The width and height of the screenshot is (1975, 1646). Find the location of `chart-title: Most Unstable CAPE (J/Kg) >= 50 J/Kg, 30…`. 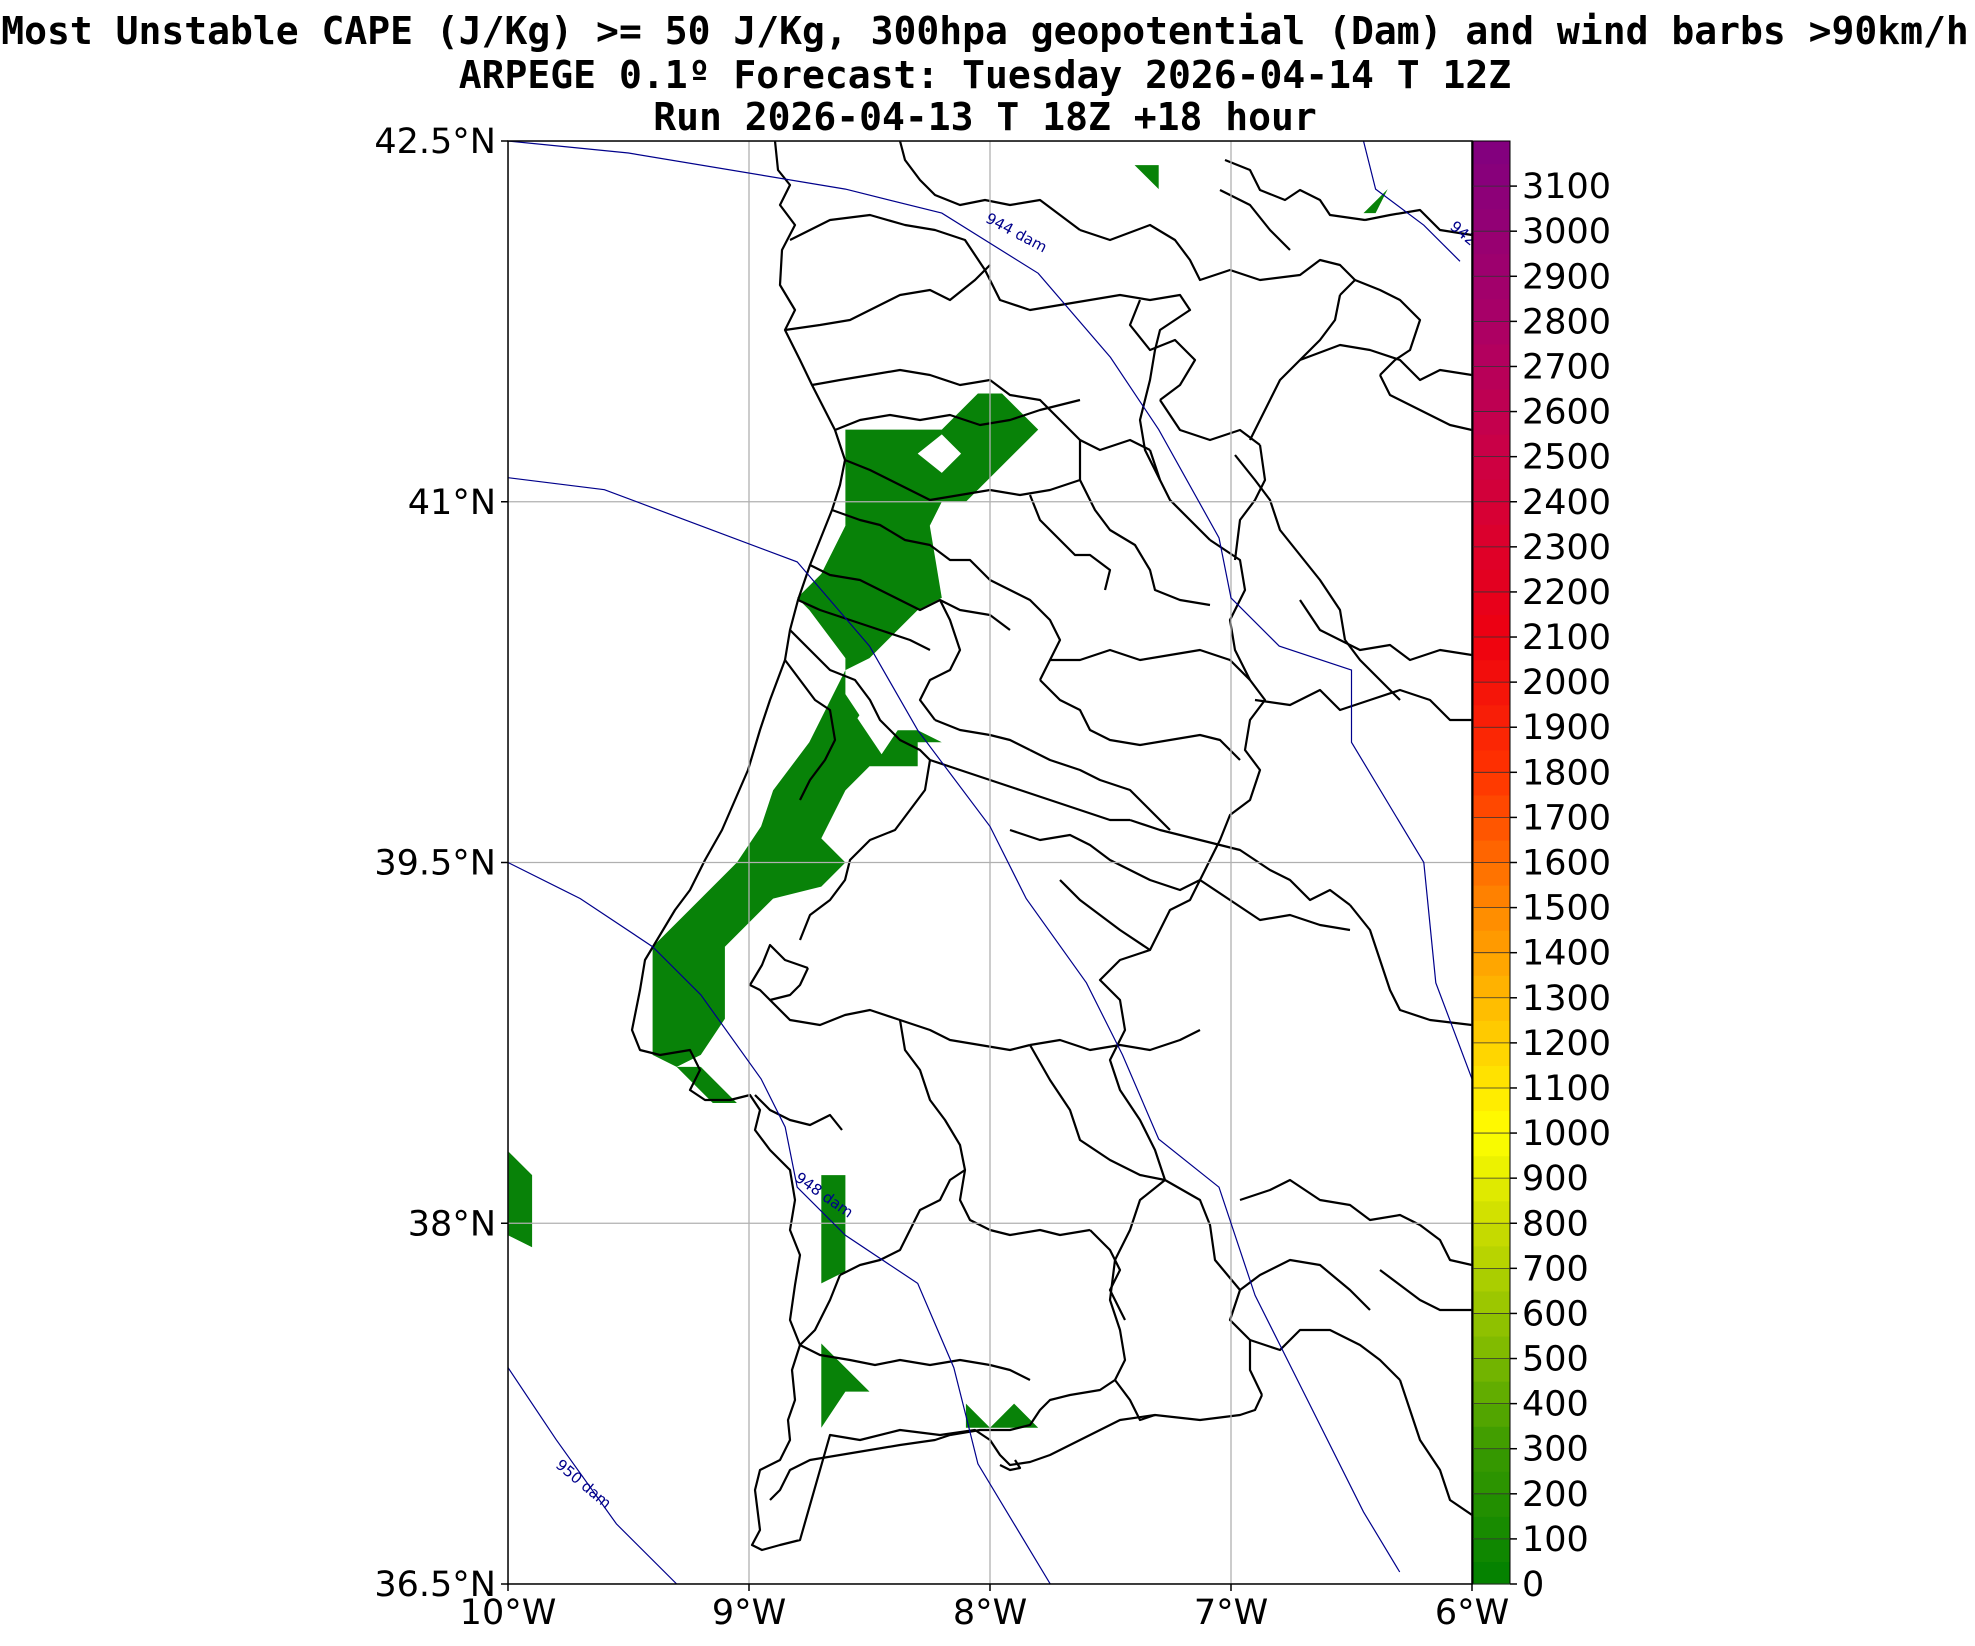

chart-title: Most Unstable CAPE (J/Kg) >= 50 J/Kg, 30… is located at coordinates (985, 74).